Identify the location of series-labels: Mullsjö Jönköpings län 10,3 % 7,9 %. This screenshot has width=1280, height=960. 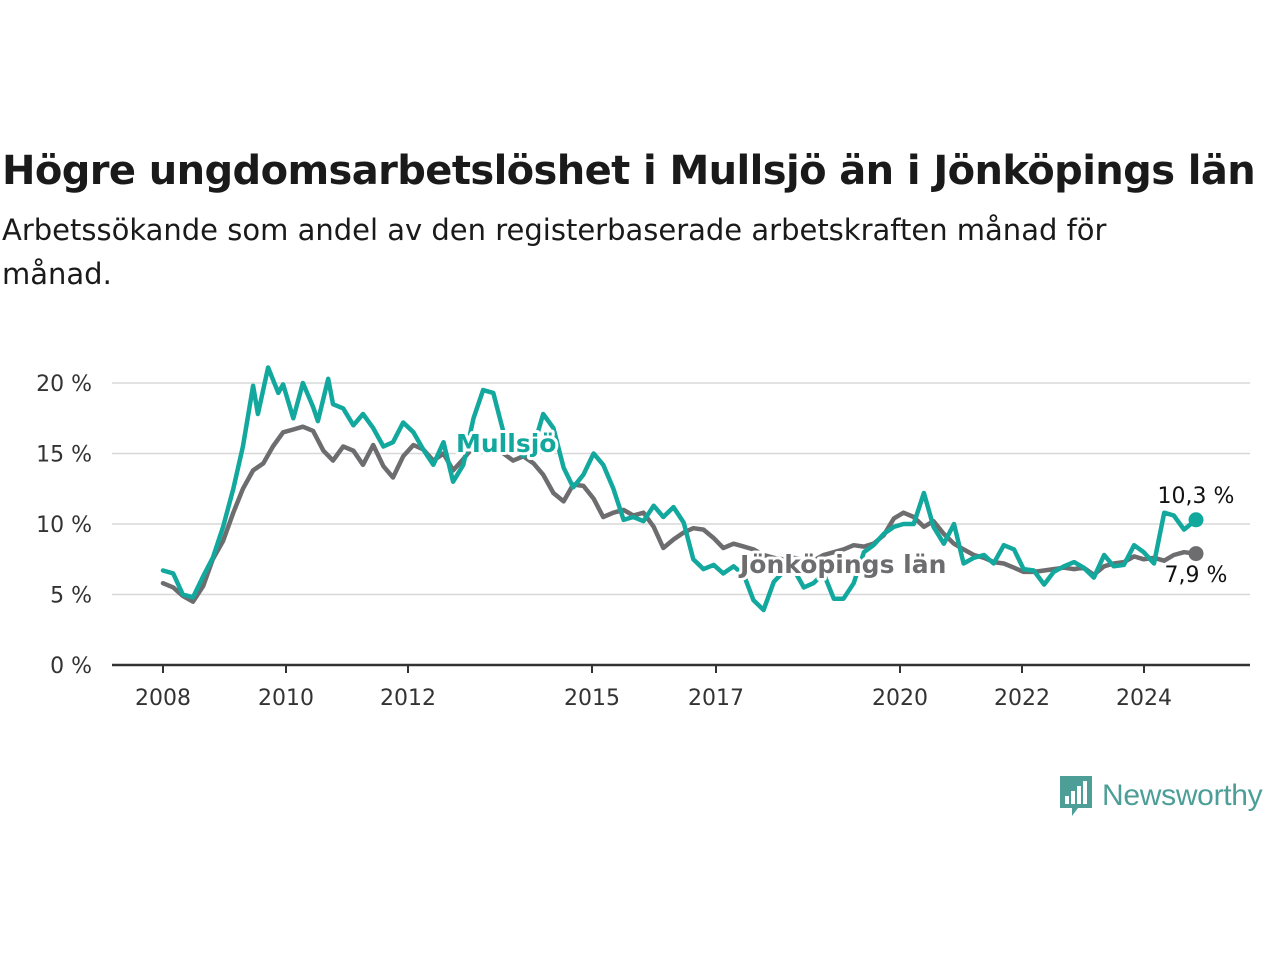
(845, 508).